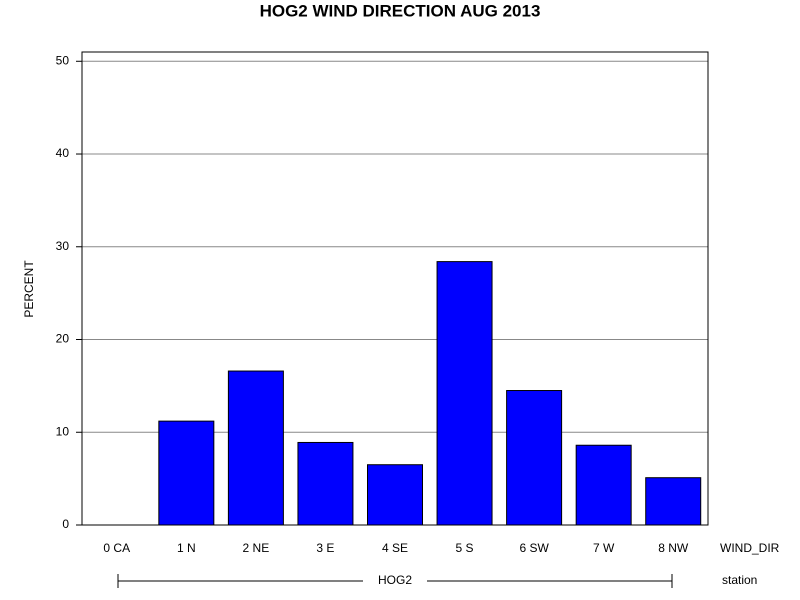 This screenshot has width=800, height=600. What do you see at coordinates (395, 548) in the screenshot?
I see `x-tick-label: 4 SE` at bounding box center [395, 548].